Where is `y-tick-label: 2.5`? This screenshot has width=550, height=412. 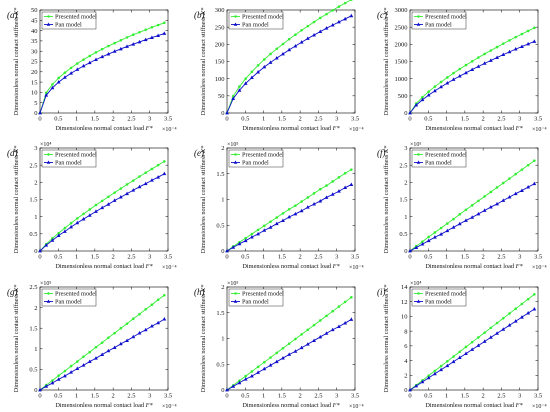
y-tick-label: 2.5 is located at coordinates (403, 165).